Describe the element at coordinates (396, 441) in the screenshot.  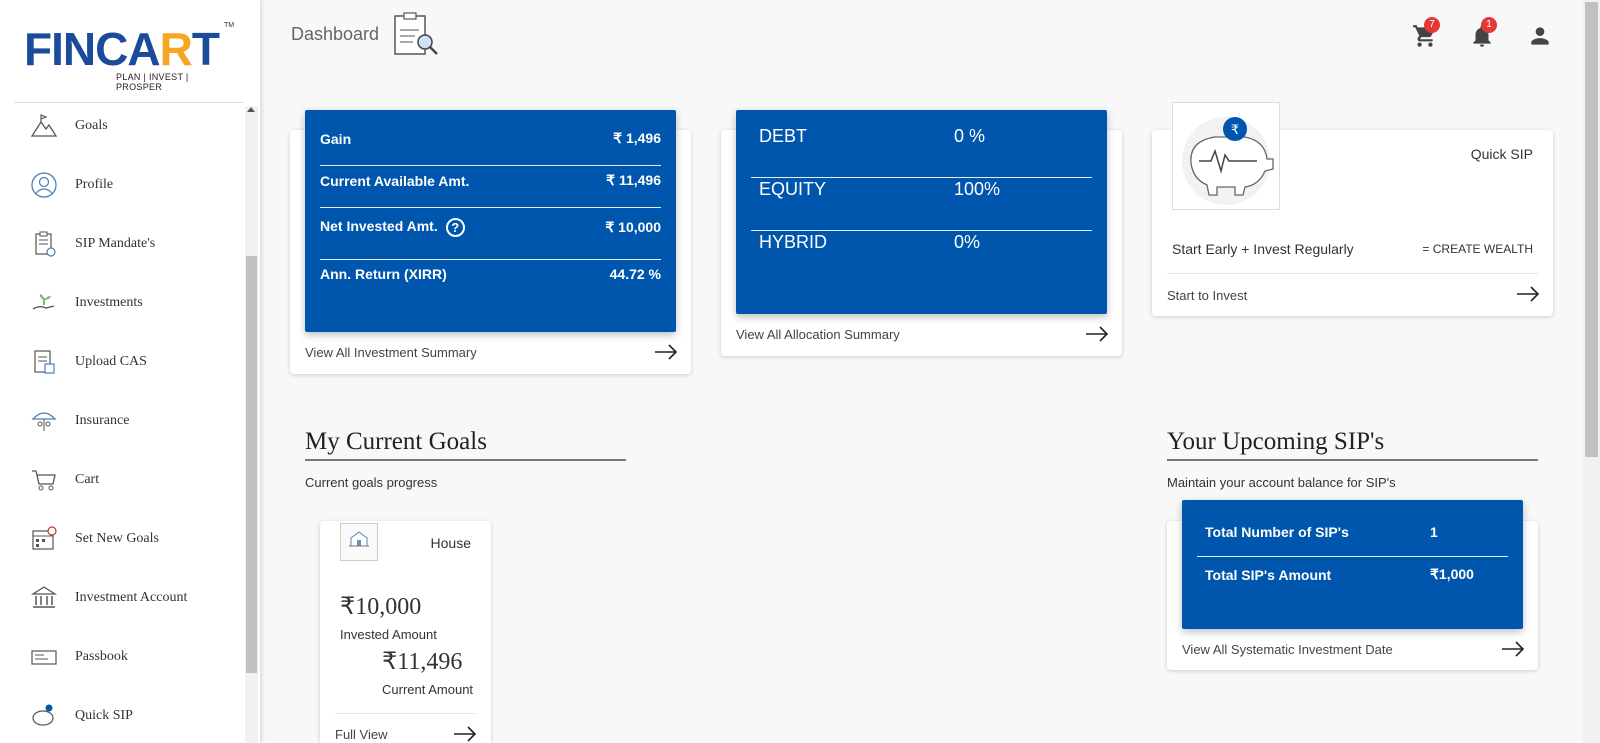
I see `goals-section-title: My Current Goals` at that location.